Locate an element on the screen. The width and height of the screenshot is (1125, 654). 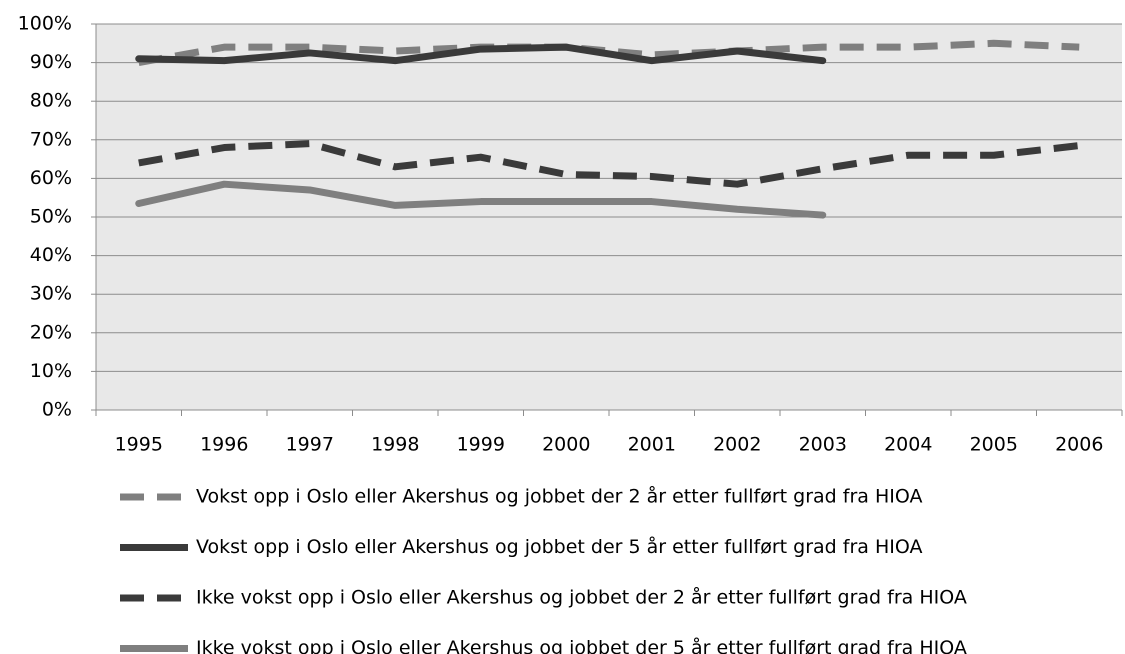
y-tick-label: 20% is located at coordinates (51, 332).